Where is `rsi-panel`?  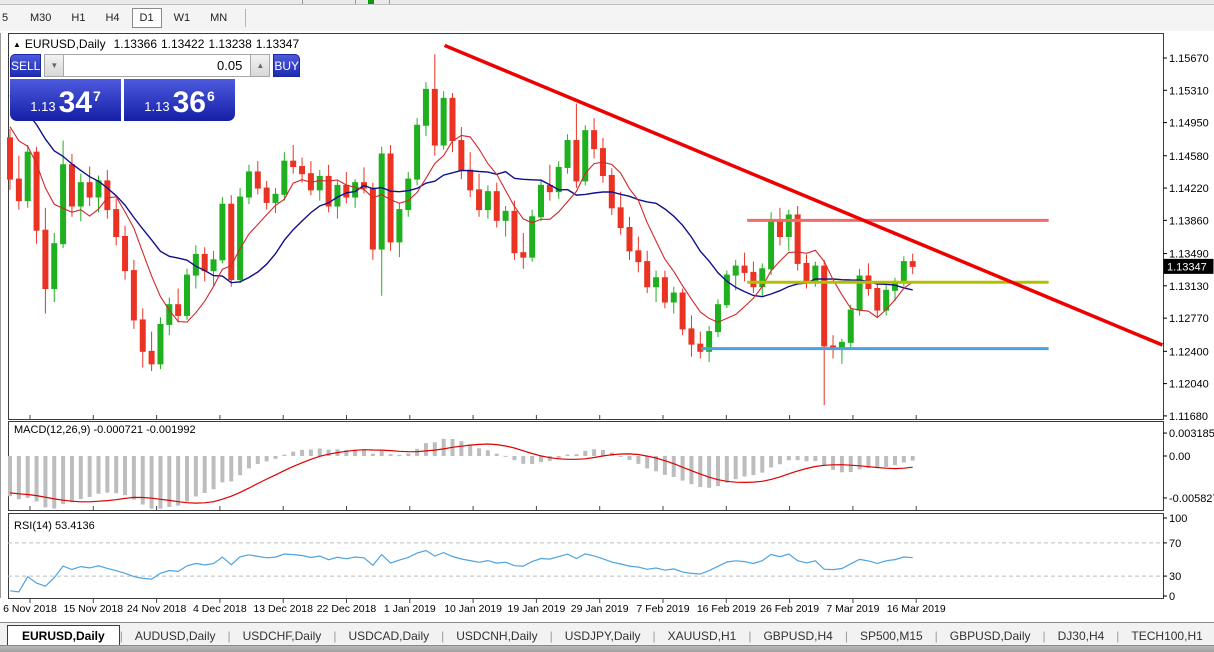 rsi-panel is located at coordinates (585, 567).